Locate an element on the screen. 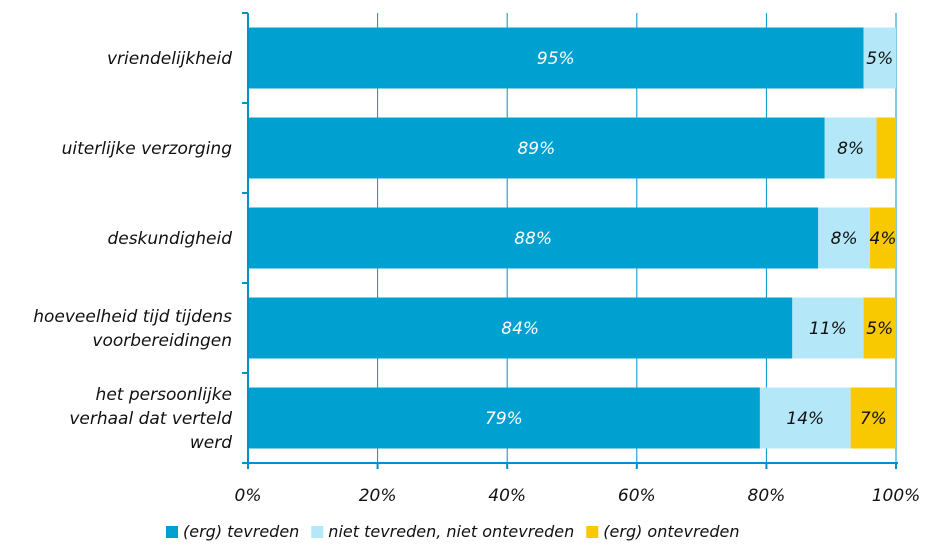 This screenshot has width=935, height=549. data-label-3-0: 84% is located at coordinates (520, 329).